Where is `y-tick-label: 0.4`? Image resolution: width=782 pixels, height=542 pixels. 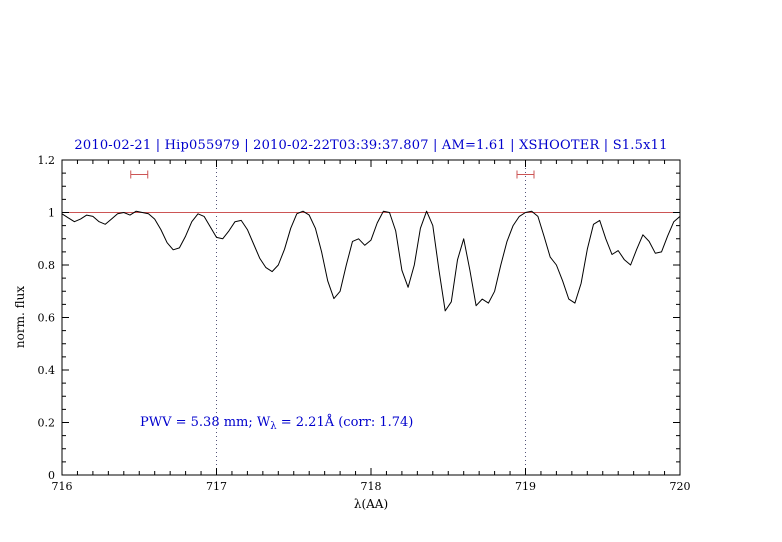
y-tick-label: 0.4 is located at coordinates (47, 370).